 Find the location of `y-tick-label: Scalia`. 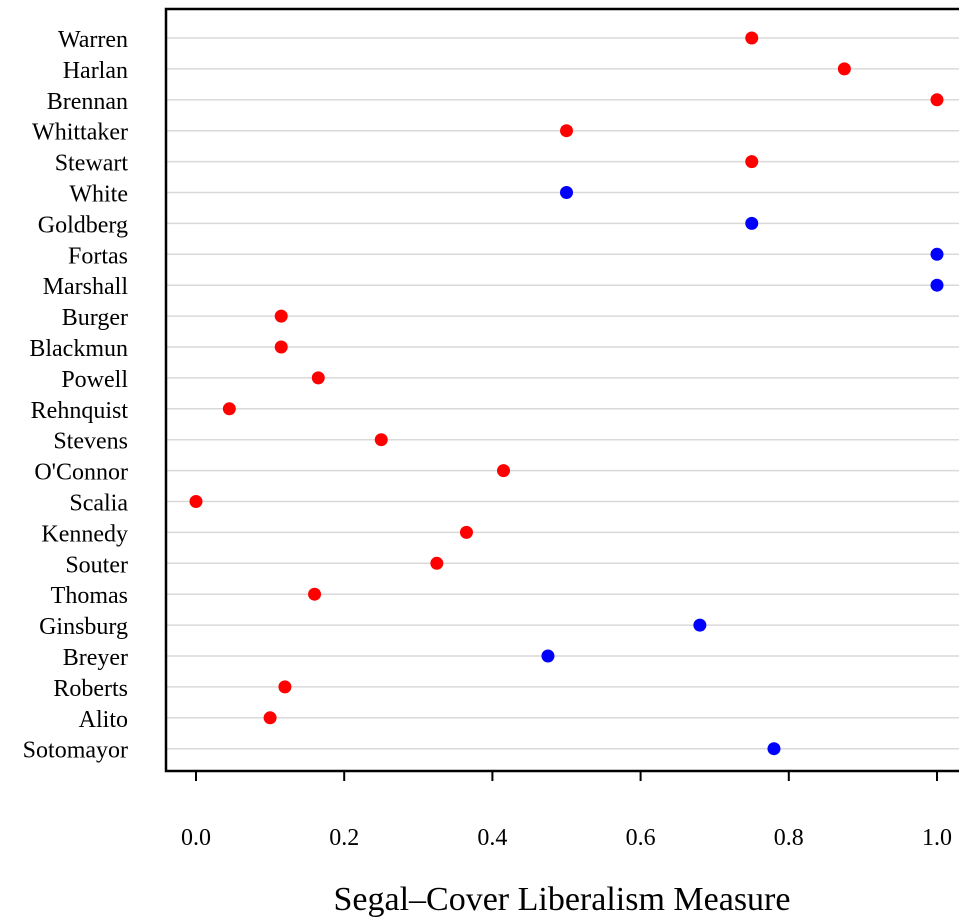

y-tick-label: Scalia is located at coordinates (98, 504).